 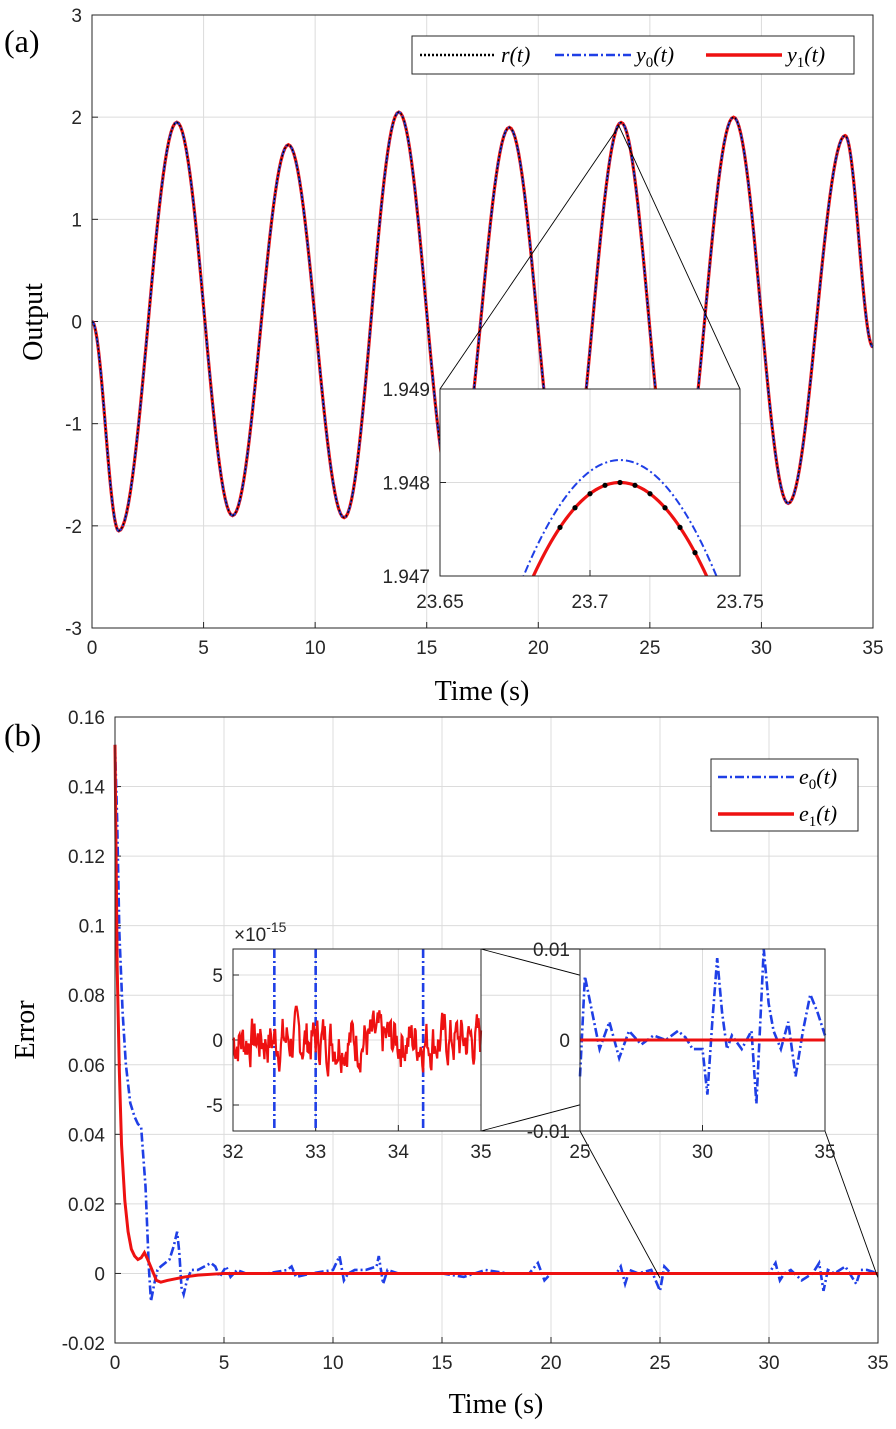 I want to click on noise-inset-xtick-label: 35, so click(x=480, y=1152).